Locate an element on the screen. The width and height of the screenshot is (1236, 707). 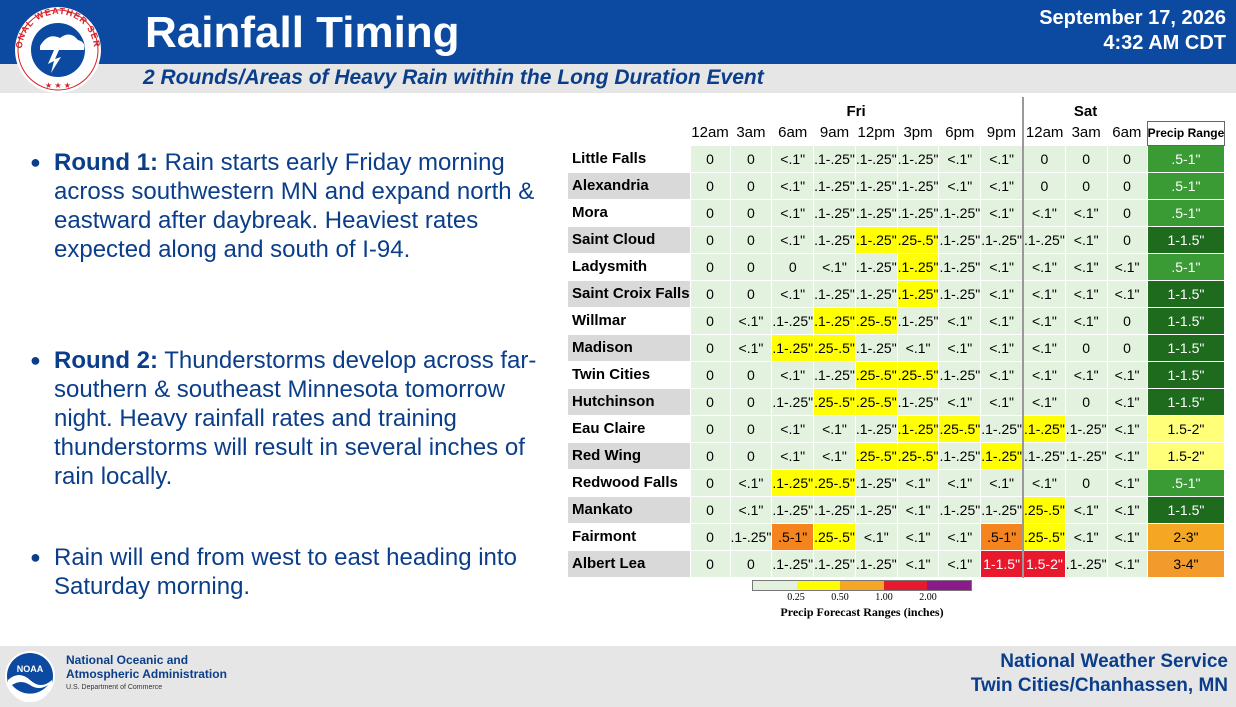
city-name: Saint Cloud is located at coordinates (629, 240).